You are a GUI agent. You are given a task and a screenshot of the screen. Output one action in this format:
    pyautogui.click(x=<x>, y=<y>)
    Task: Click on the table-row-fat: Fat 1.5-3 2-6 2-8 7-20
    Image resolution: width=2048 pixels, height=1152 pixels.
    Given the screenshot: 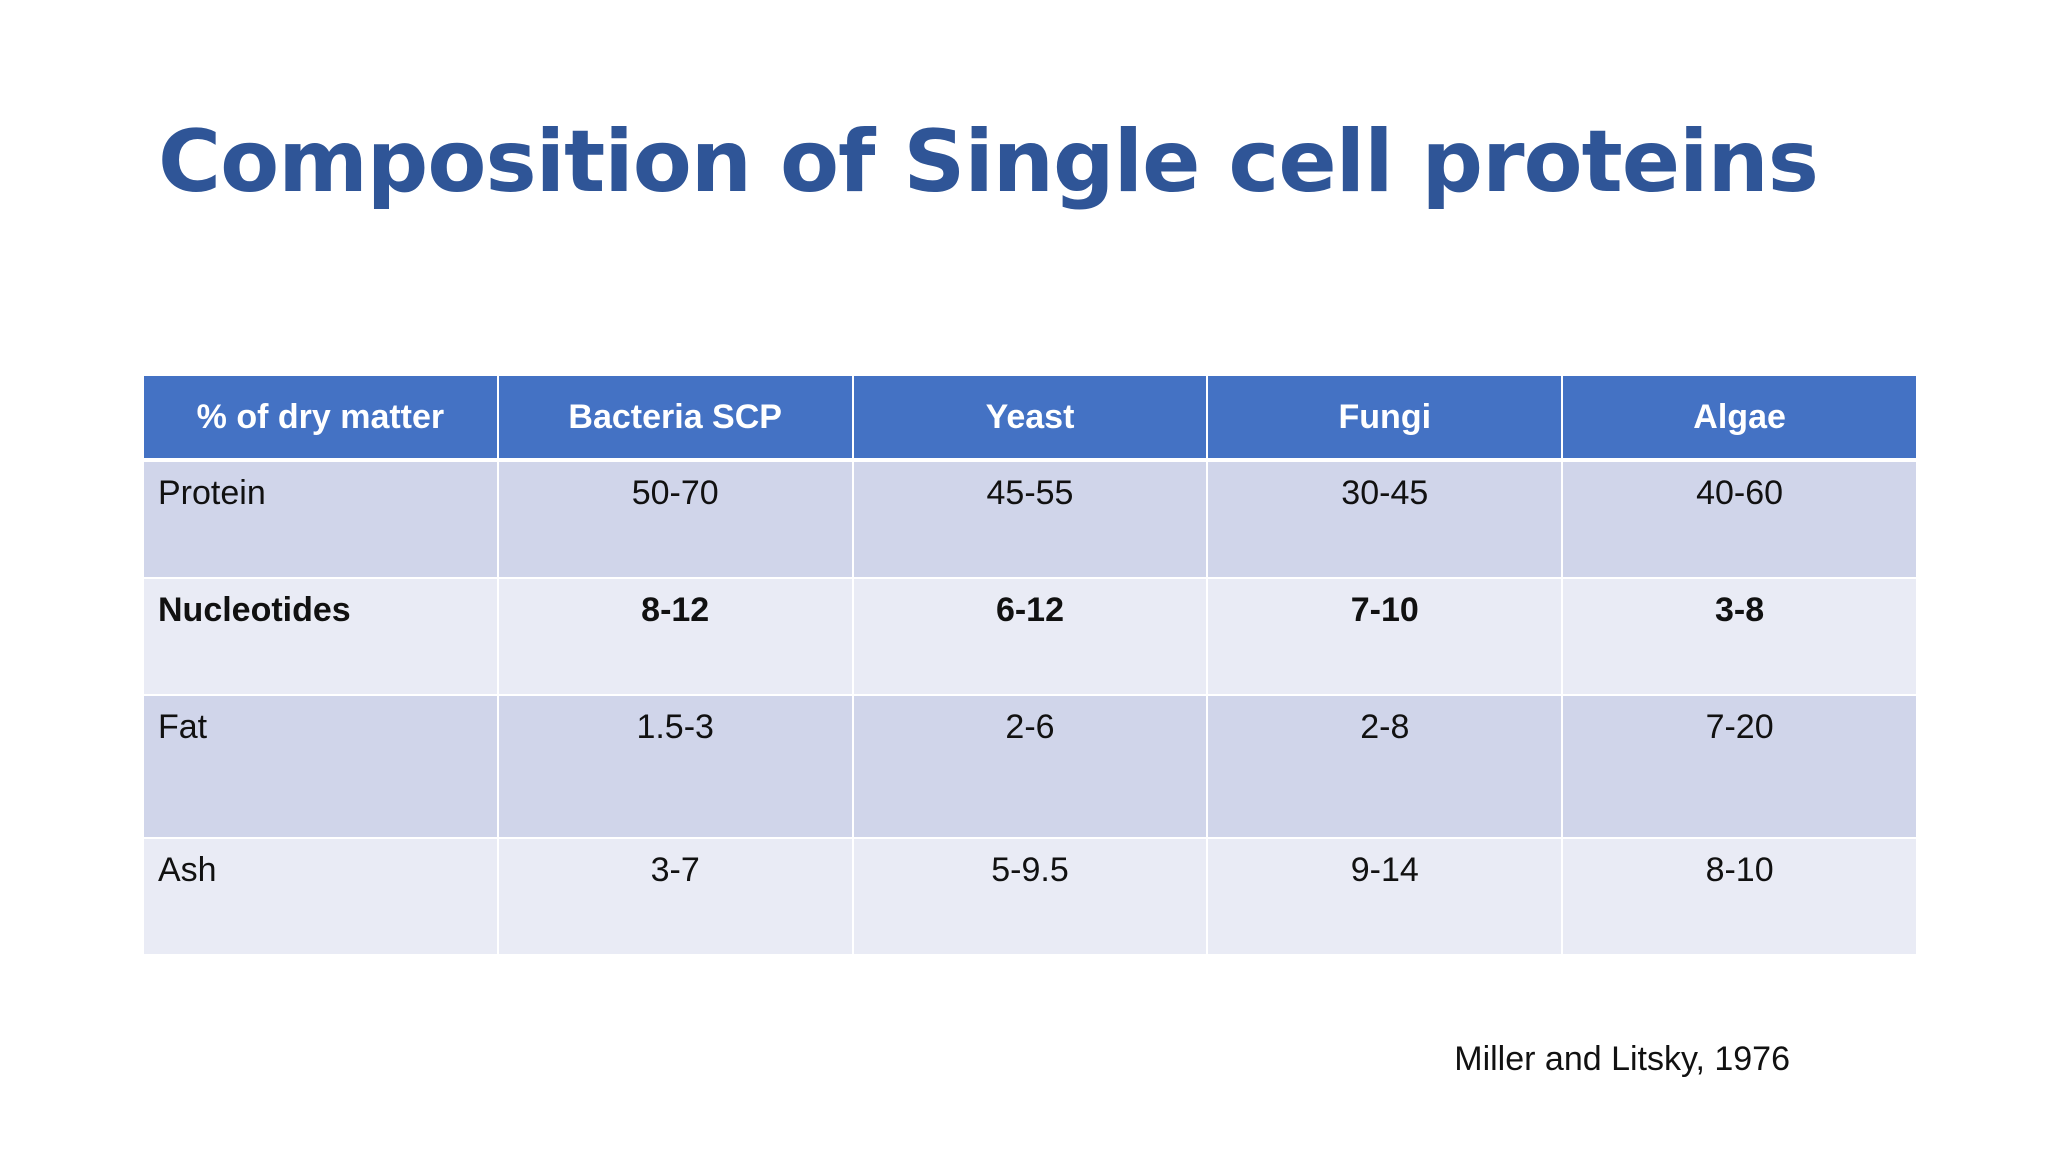 What is the action you would take?
    pyautogui.click(x=1030, y=766)
    